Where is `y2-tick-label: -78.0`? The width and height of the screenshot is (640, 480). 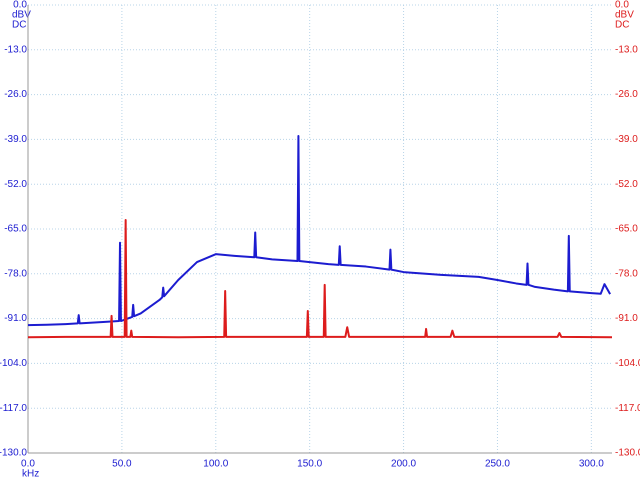
y2-tick-label: -78.0 is located at coordinates (626, 273).